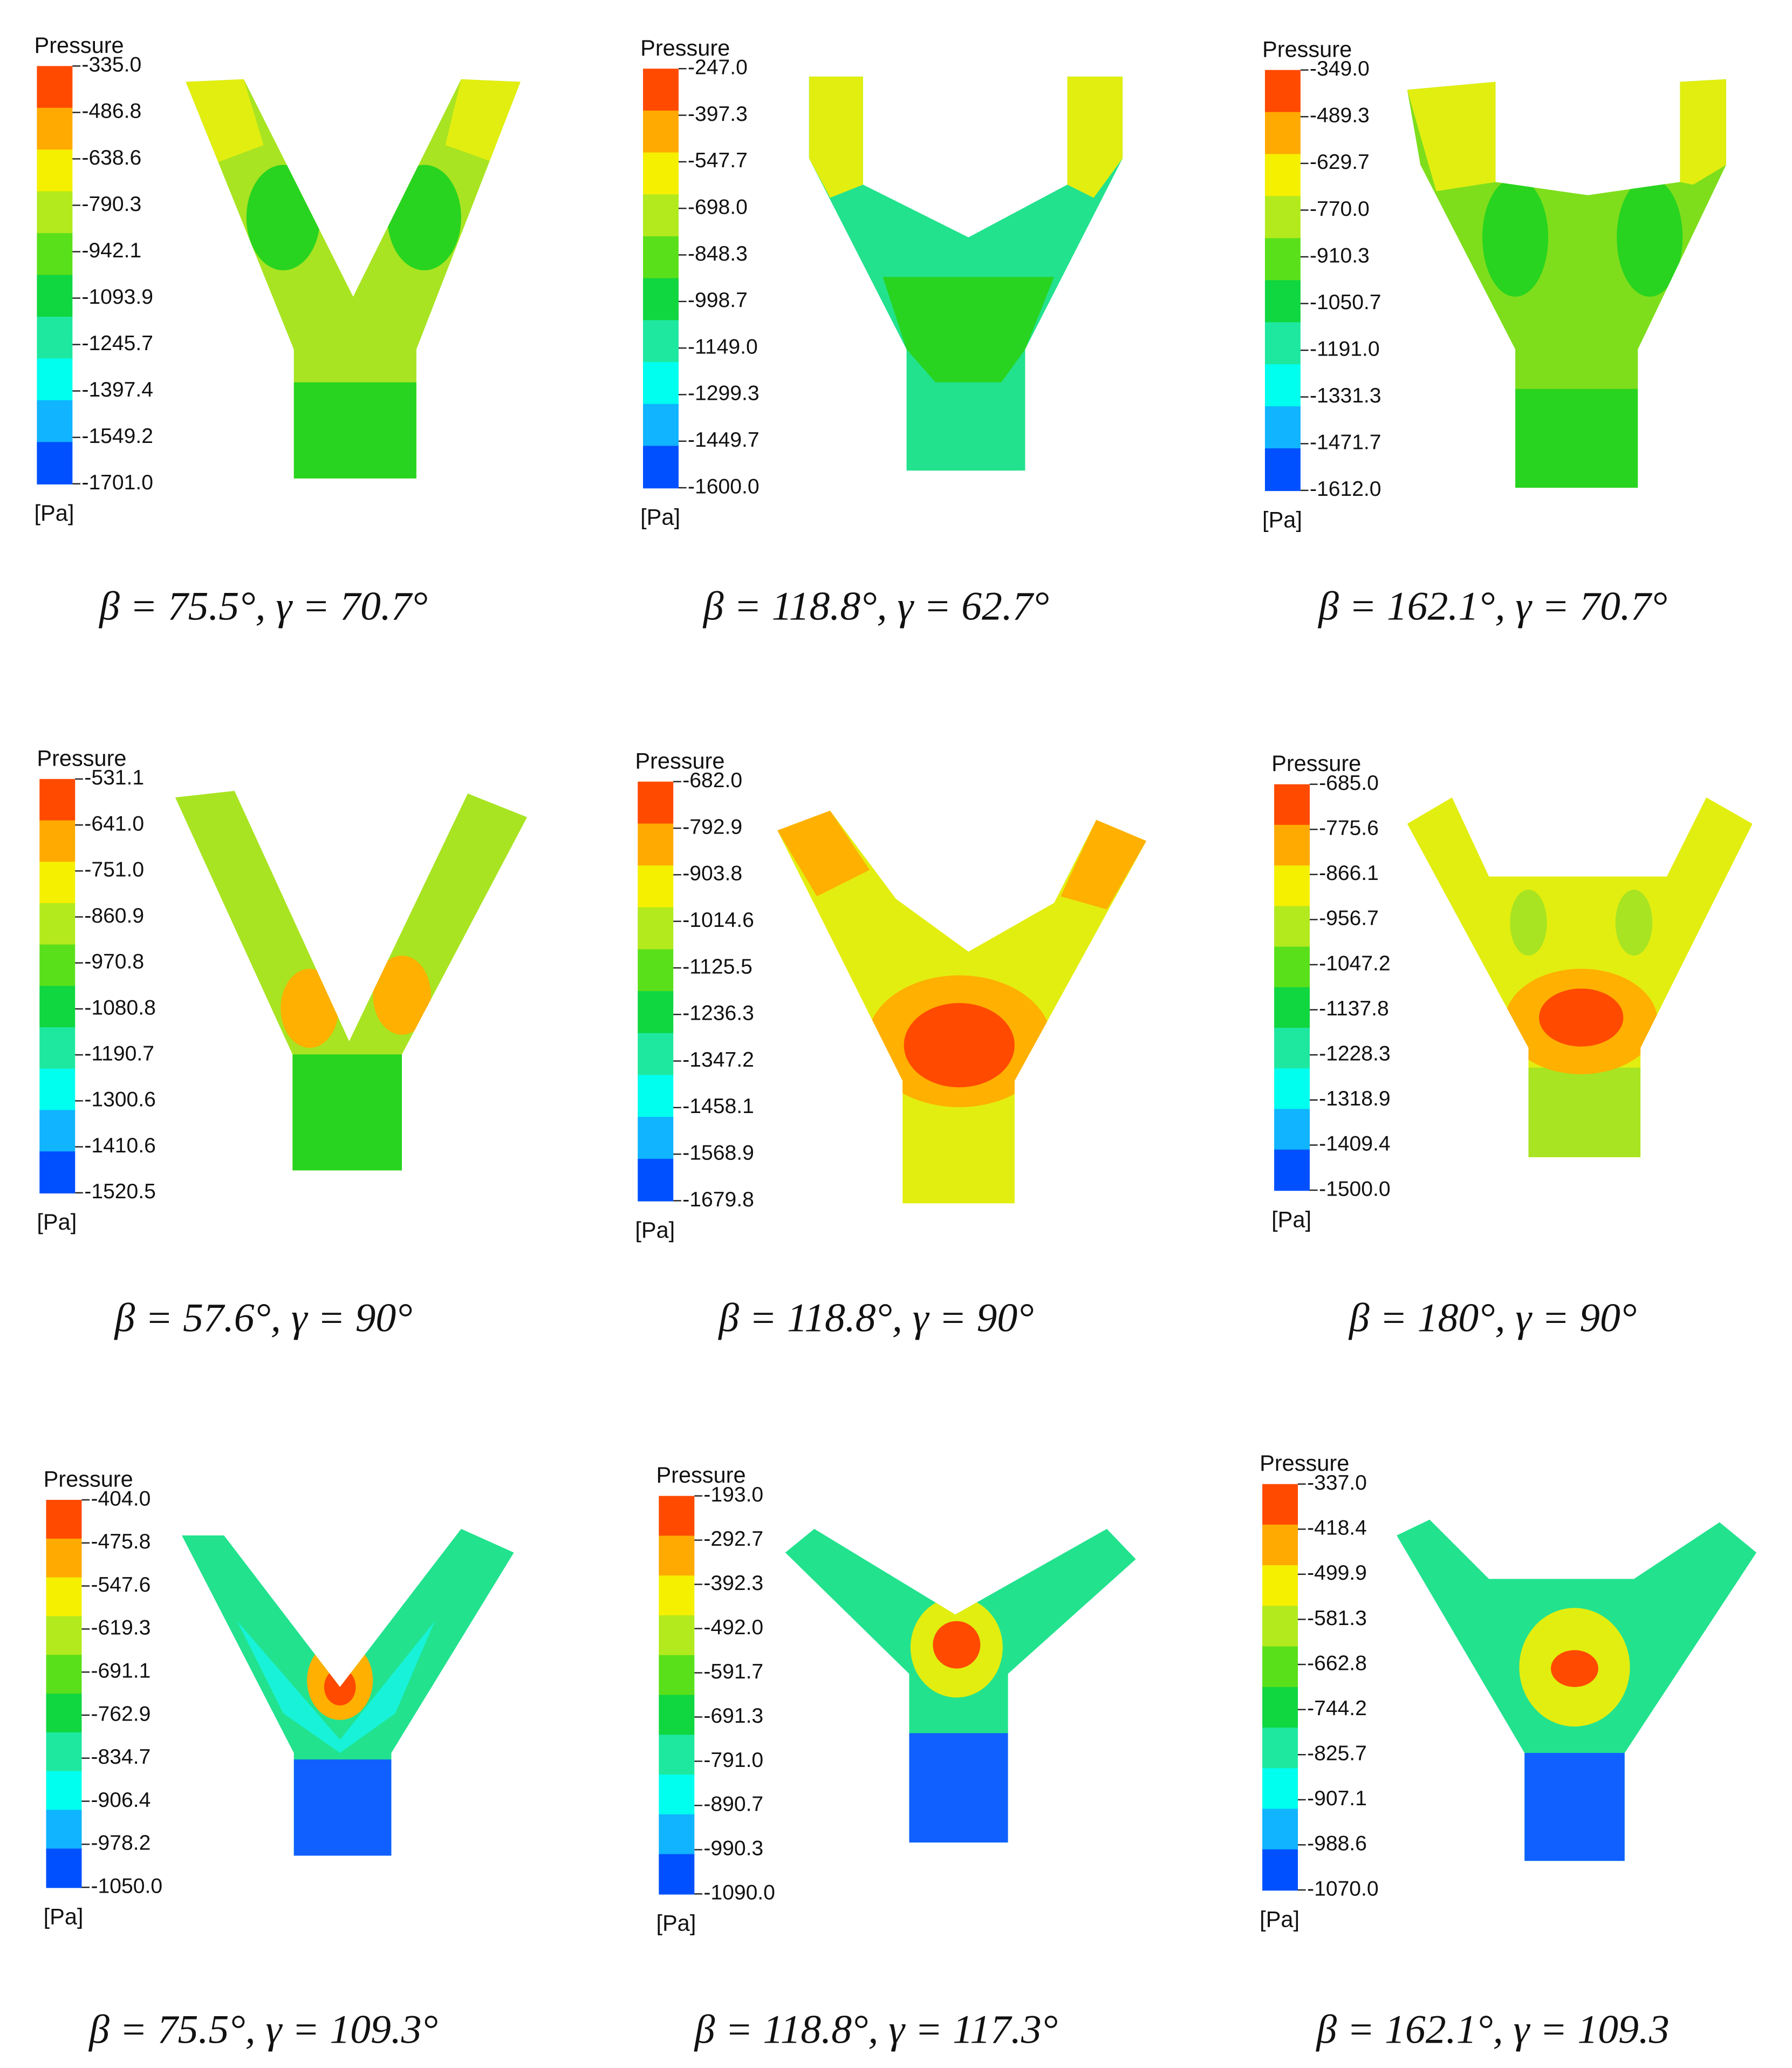 This screenshot has width=1792, height=2068. Describe the element at coordinates (121, 1584) in the screenshot. I see `legend-label: -547.6` at that location.